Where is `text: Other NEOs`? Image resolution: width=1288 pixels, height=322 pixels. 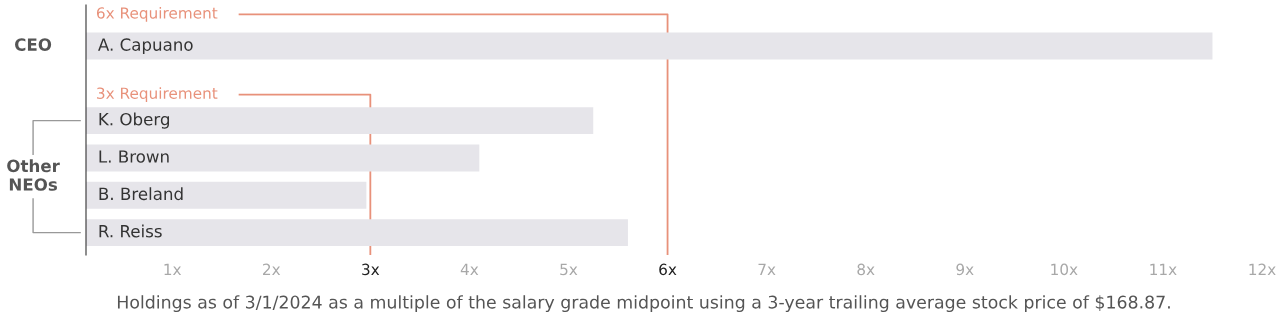 text: Other NEOs is located at coordinates (33, 175).